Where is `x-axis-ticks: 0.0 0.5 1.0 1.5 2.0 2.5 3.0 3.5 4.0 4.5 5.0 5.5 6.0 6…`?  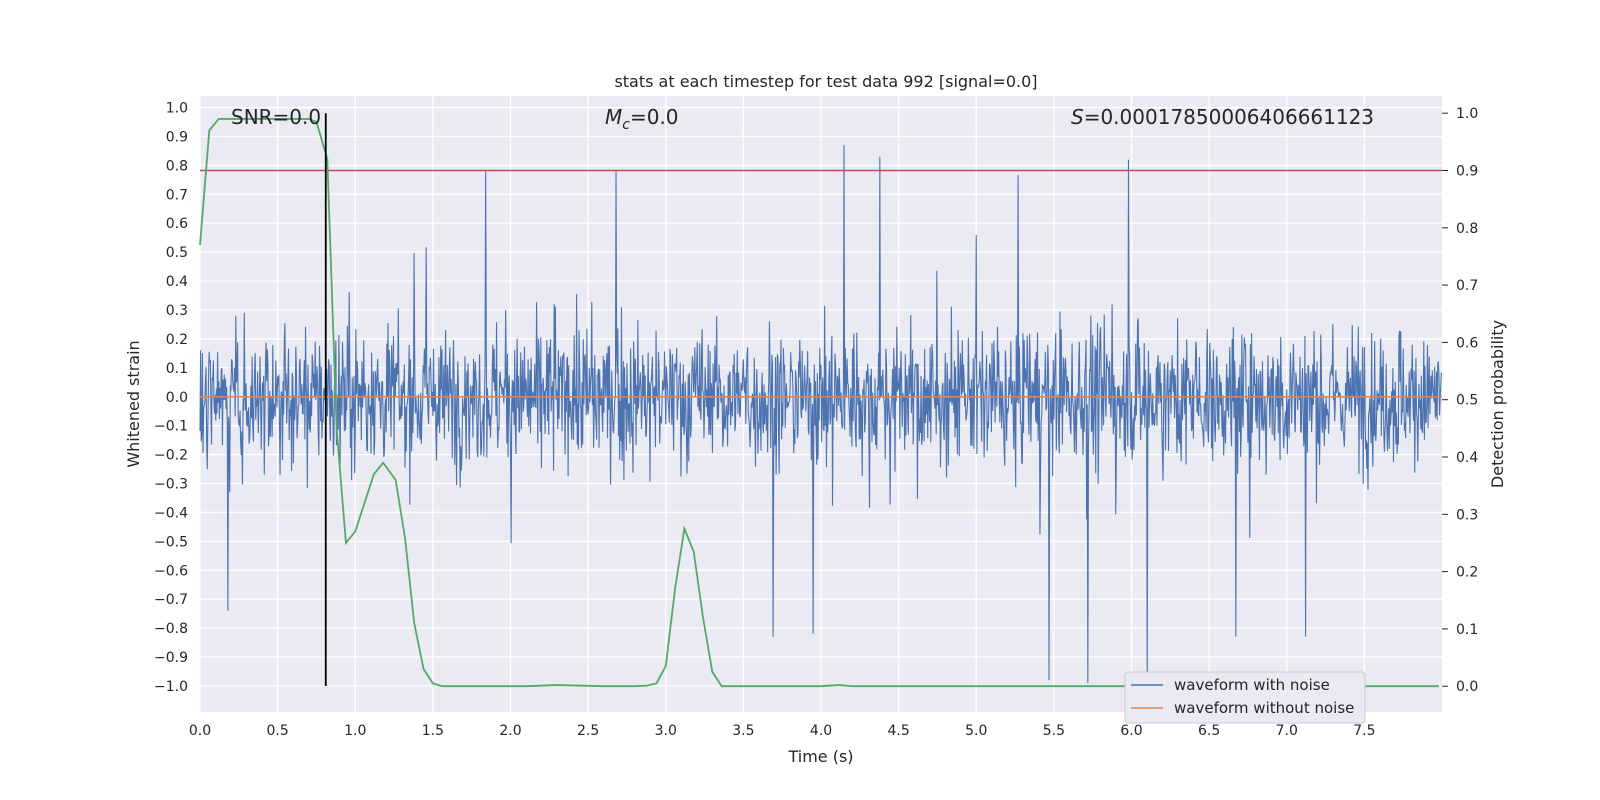 x-axis-ticks: 0.0 0.5 1.0 1.5 2.0 2.5 3.0 3.5 4.0 4.5 5.0 5.5 6.0 6… is located at coordinates (782, 731).